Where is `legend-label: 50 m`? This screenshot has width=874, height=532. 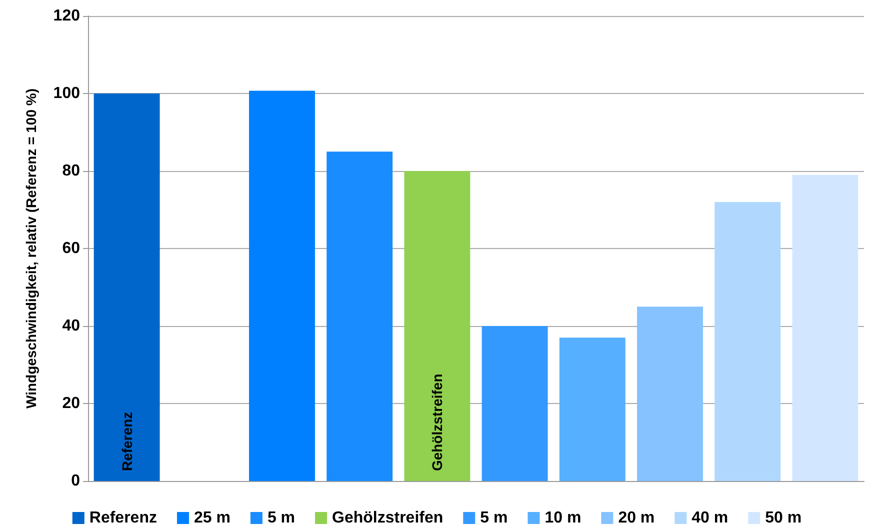
legend-label: 50 m is located at coordinates (783, 518).